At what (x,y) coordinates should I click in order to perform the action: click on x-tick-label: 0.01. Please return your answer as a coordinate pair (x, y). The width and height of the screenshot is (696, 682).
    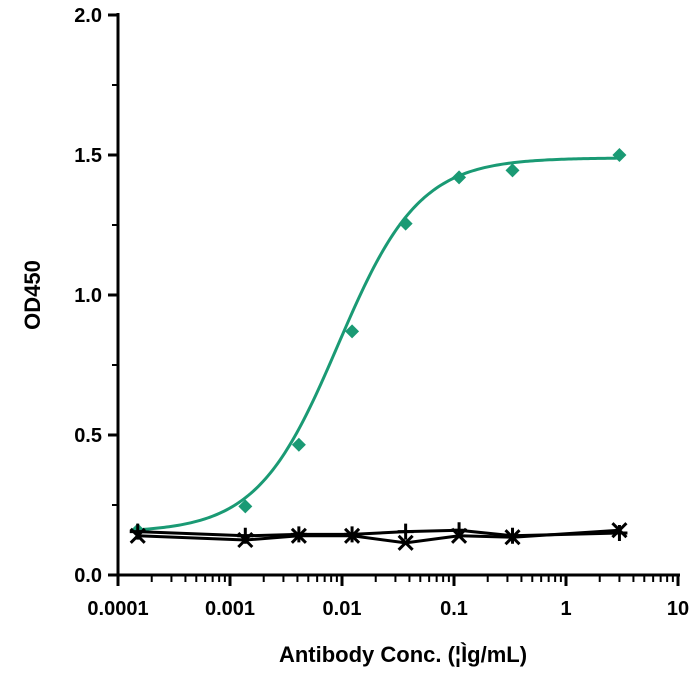
    Looking at the image, I should click on (342, 609).